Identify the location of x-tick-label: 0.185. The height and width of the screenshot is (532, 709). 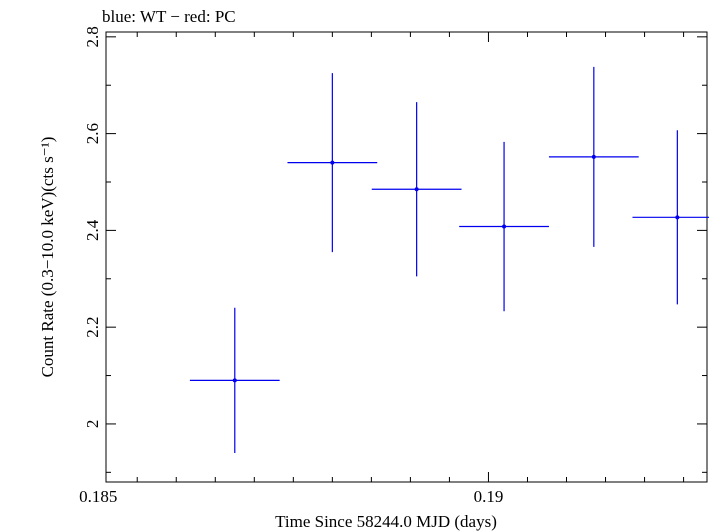
(98, 496).